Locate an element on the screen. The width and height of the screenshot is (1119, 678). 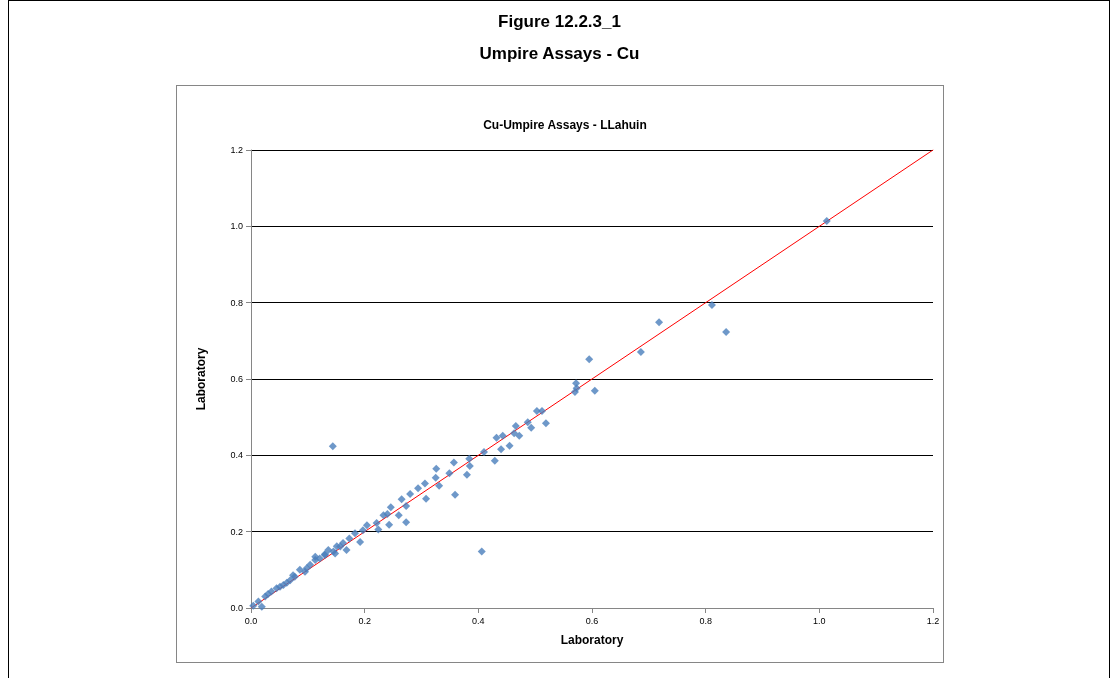
x-tick-label: 1.2 is located at coordinates (933, 620).